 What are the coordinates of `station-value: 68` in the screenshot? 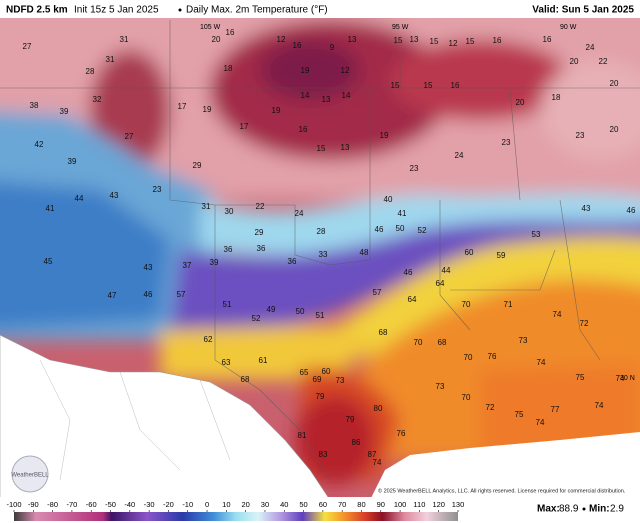 It's located at (383, 332).